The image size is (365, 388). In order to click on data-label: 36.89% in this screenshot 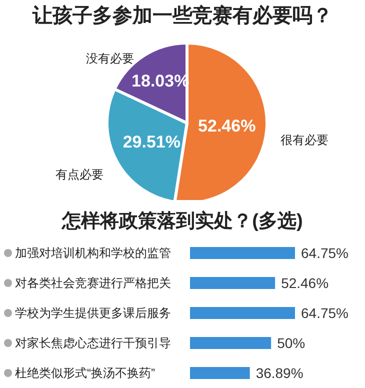, I will do `click(280, 373)`.